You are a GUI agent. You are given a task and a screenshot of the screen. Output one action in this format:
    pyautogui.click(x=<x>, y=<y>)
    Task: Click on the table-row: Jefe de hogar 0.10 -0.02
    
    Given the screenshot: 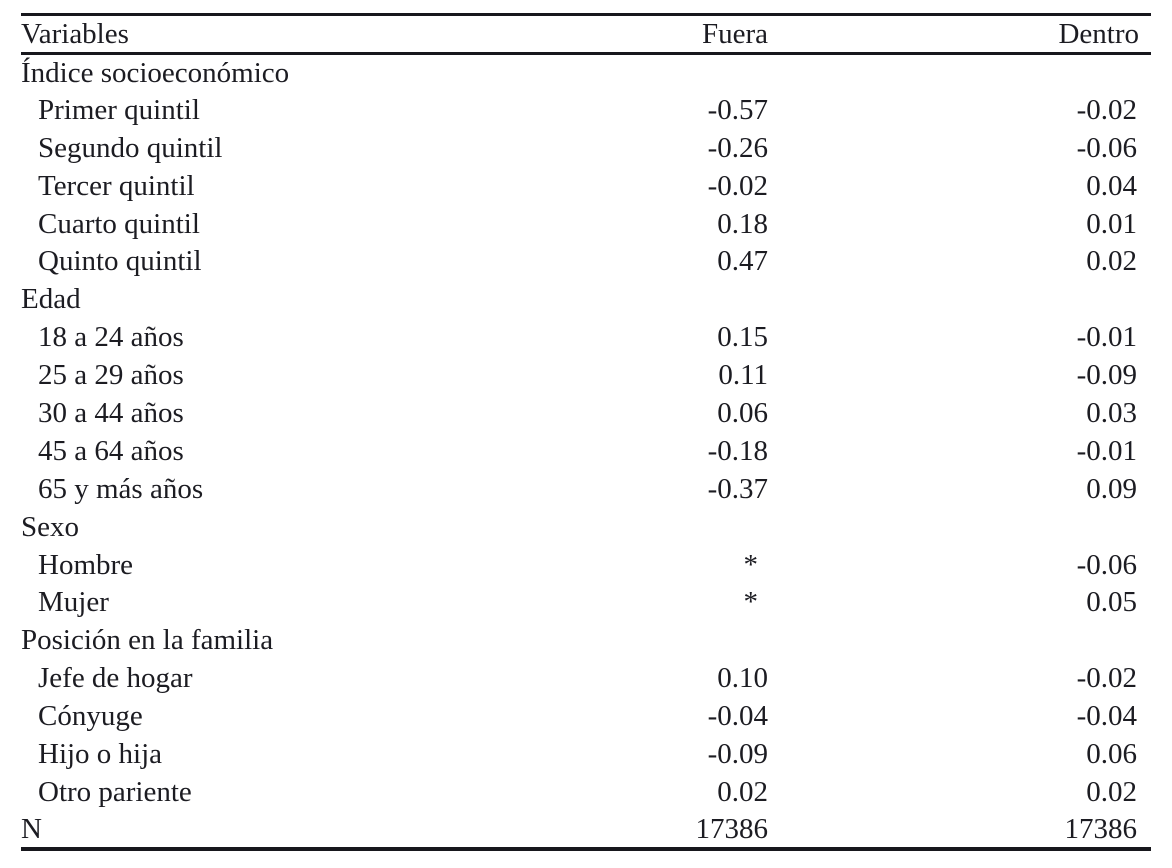 What is the action you would take?
    pyautogui.click(x=586, y=679)
    